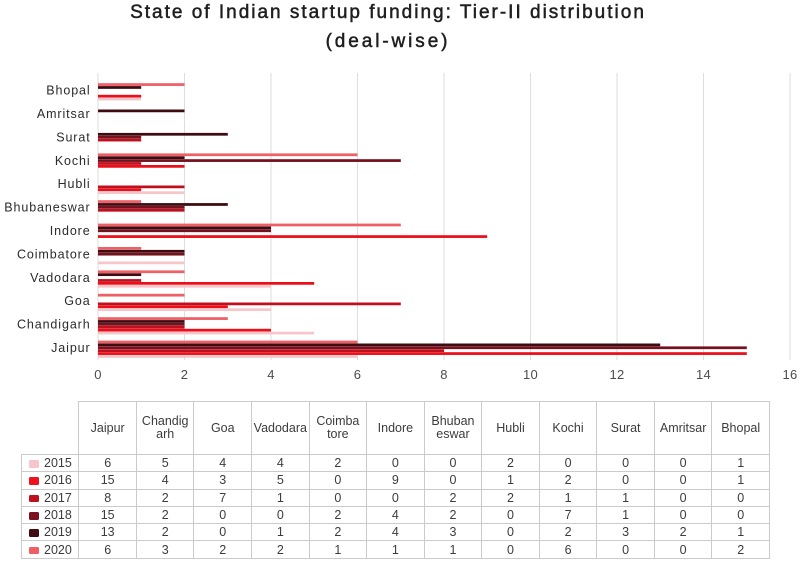 The height and width of the screenshot is (563, 800). What do you see at coordinates (98, 374) in the screenshot?
I see `svg-text: 0` at bounding box center [98, 374].